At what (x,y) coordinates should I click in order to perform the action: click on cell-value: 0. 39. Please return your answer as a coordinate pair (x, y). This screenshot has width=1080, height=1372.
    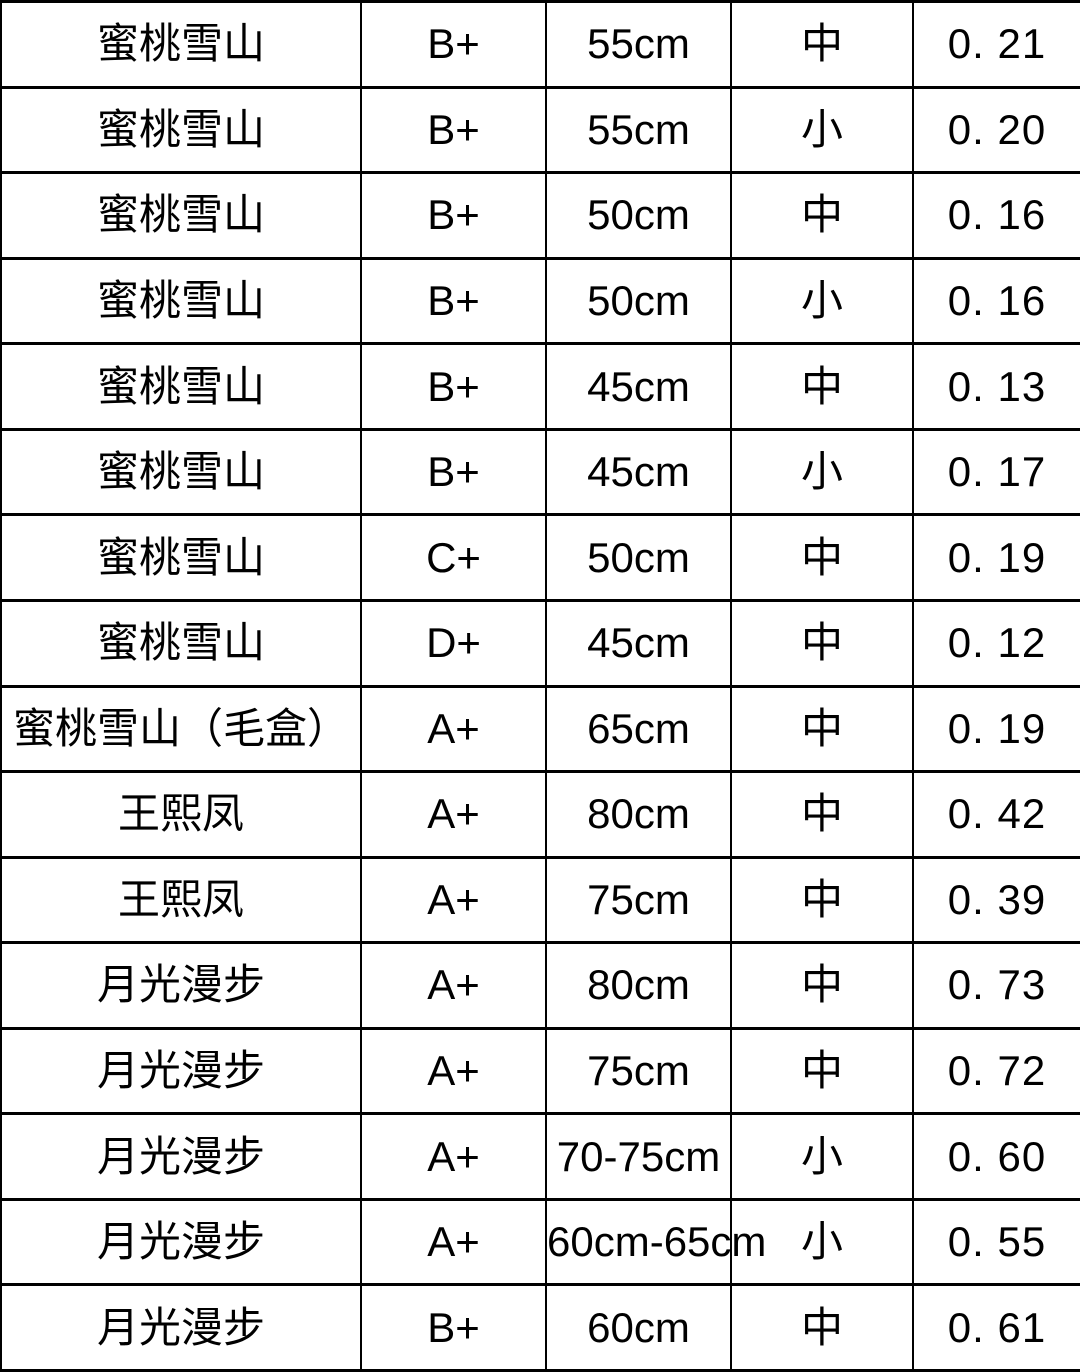
    Looking at the image, I should click on (996, 900).